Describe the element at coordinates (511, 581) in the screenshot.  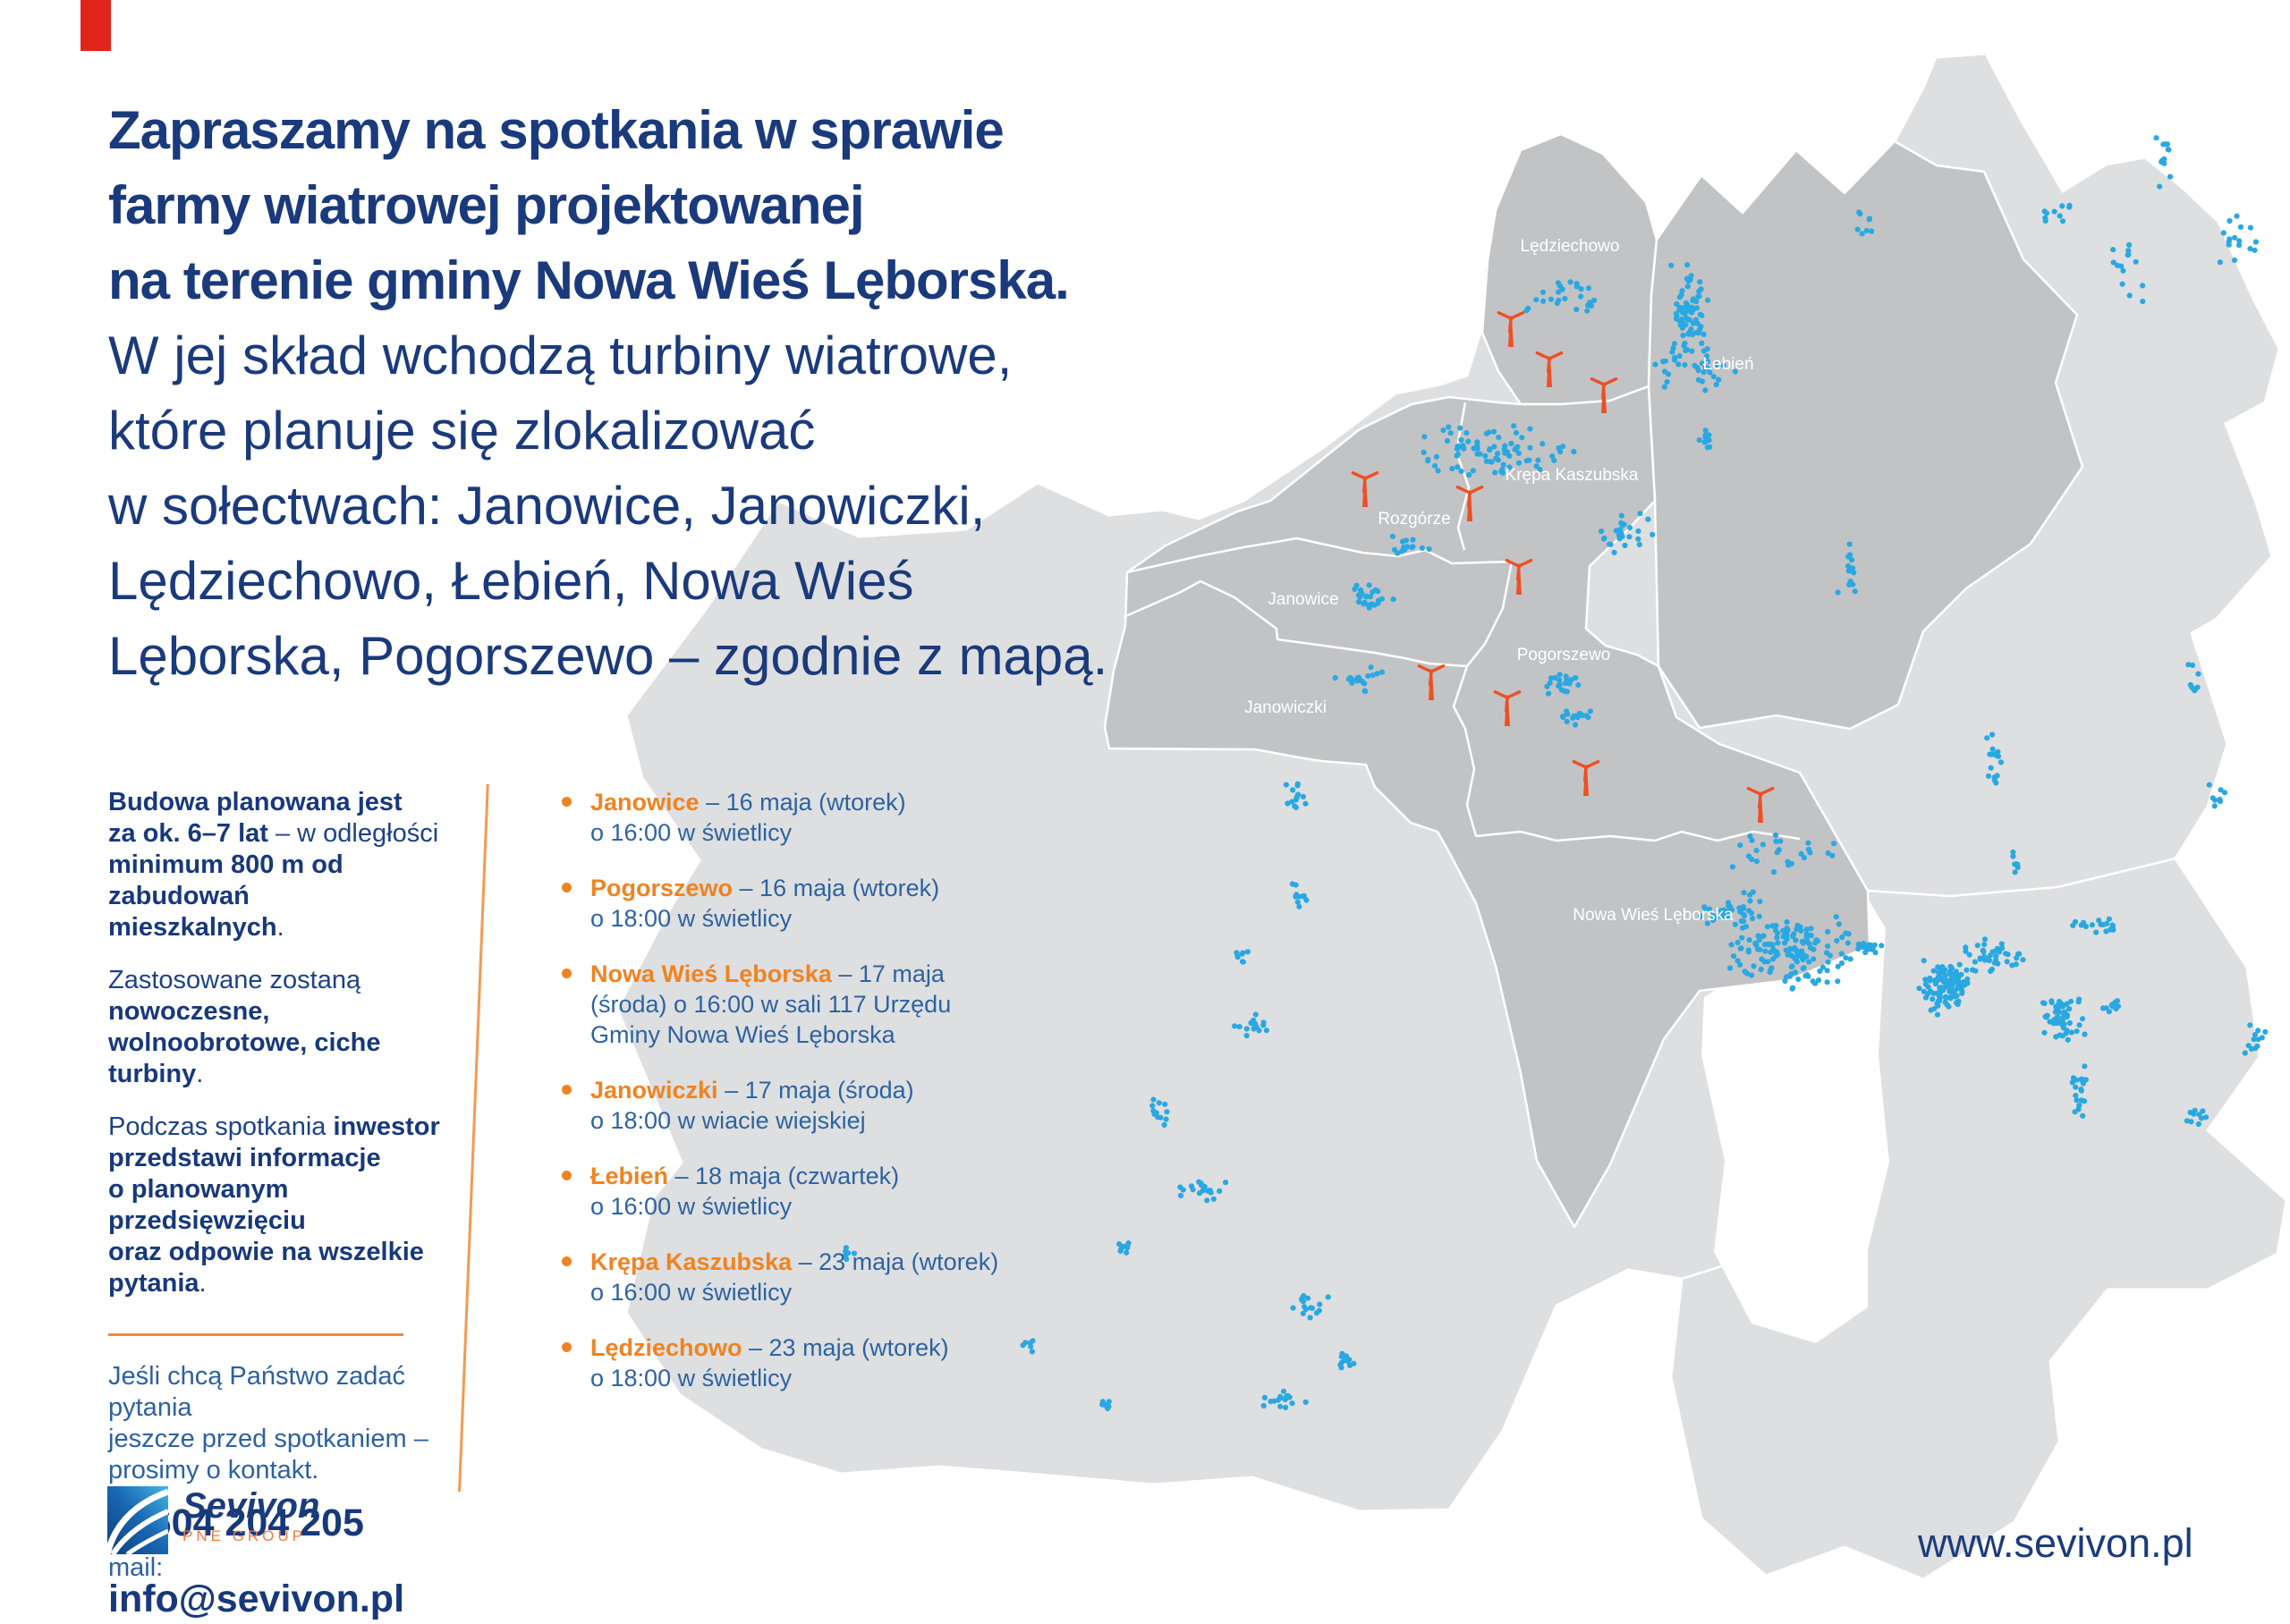
I see `intro-line: Lędziechowo, Łebień, Nowa Wieś` at that location.